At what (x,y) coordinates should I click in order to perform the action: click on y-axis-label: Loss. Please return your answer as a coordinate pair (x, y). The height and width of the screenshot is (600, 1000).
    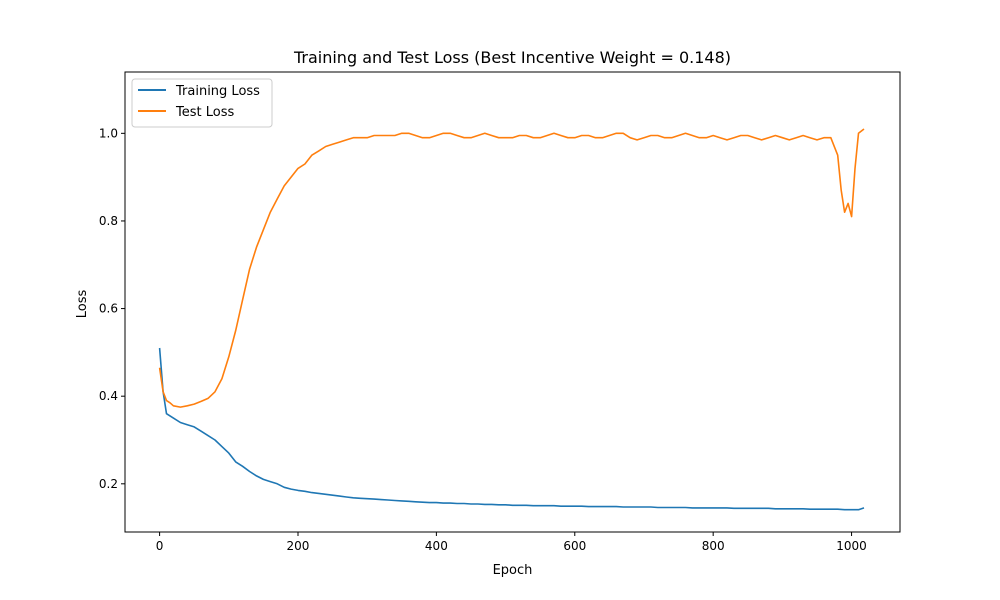
    Looking at the image, I should click on (82, 304).